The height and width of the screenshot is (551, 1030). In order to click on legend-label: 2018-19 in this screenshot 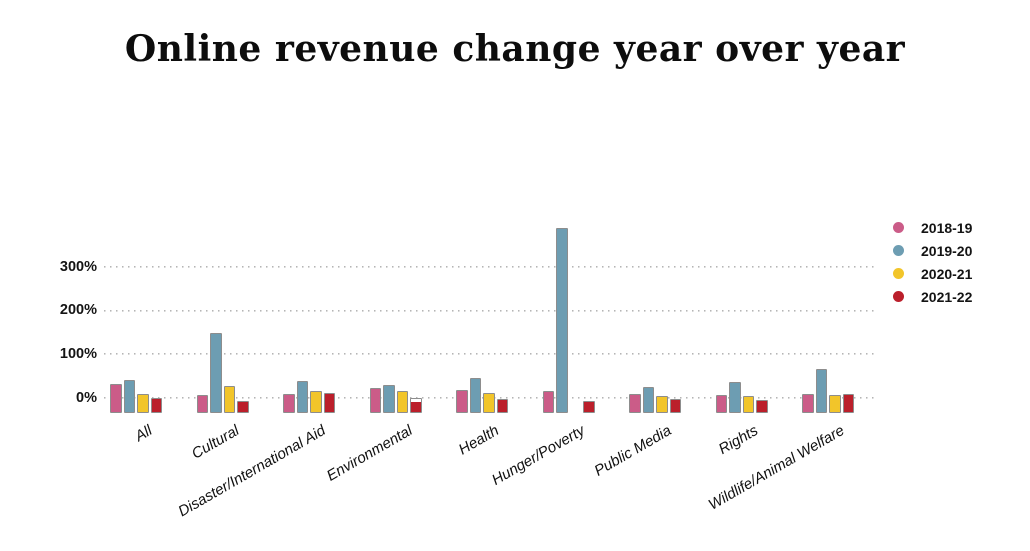, I will do `click(947, 227)`.